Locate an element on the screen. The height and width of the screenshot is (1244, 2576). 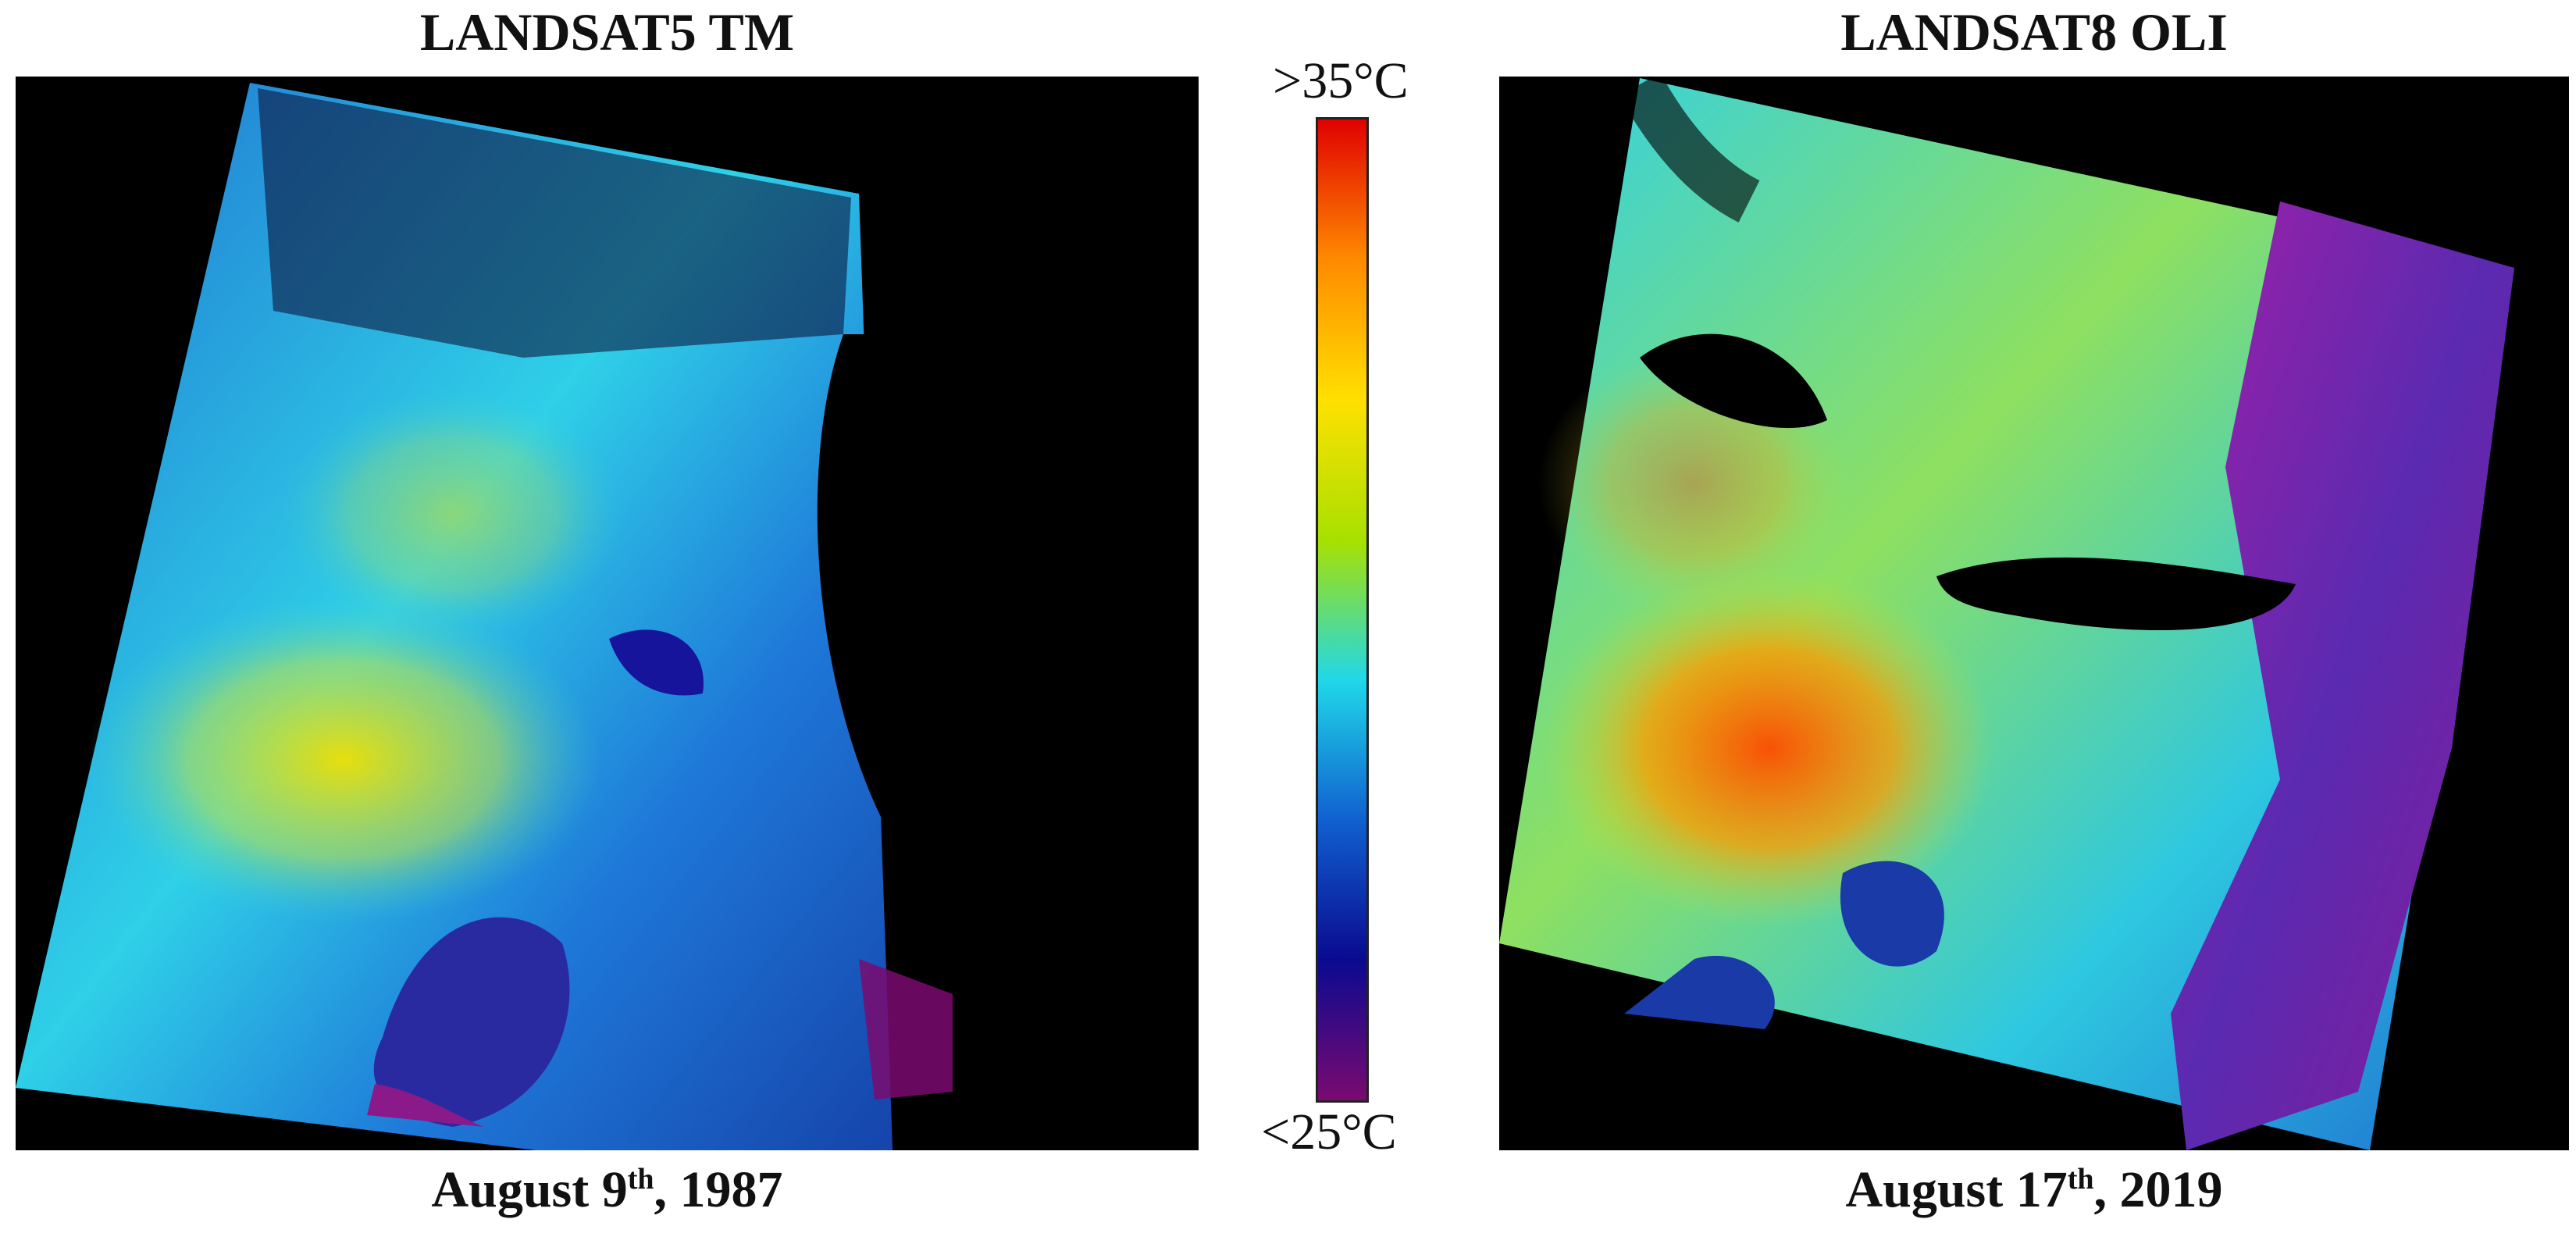
left-panel-date: August 9th, 1987 is located at coordinates (607, 1189).